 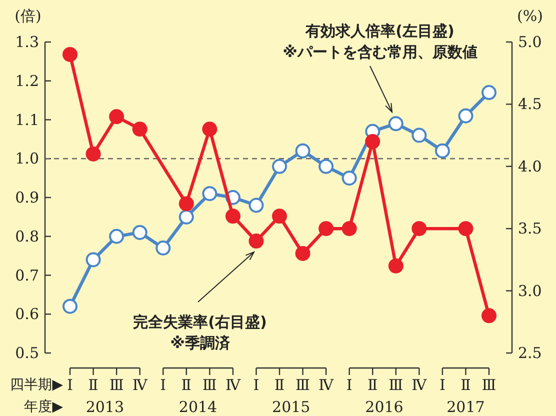 What do you see at coordinates (27, 119) in the screenshot?
I see `y-tick-label: 1.1` at bounding box center [27, 119].